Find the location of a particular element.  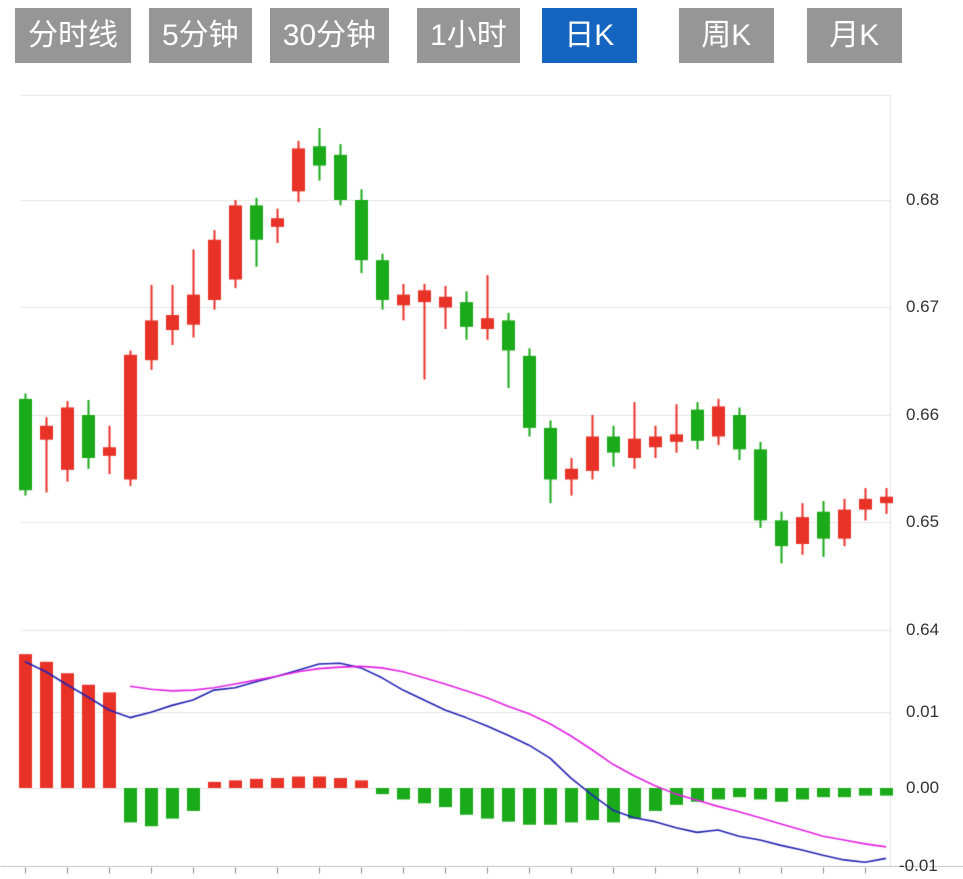

tab-30min: 30分钟 is located at coordinates (329, 35).